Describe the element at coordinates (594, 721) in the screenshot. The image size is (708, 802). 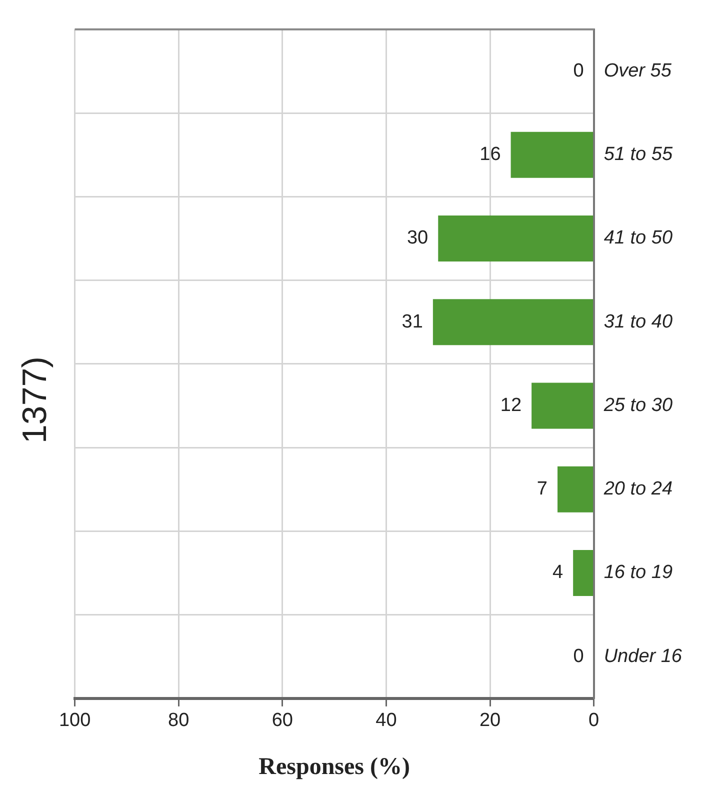
I see `x-tick-label: 0` at that location.